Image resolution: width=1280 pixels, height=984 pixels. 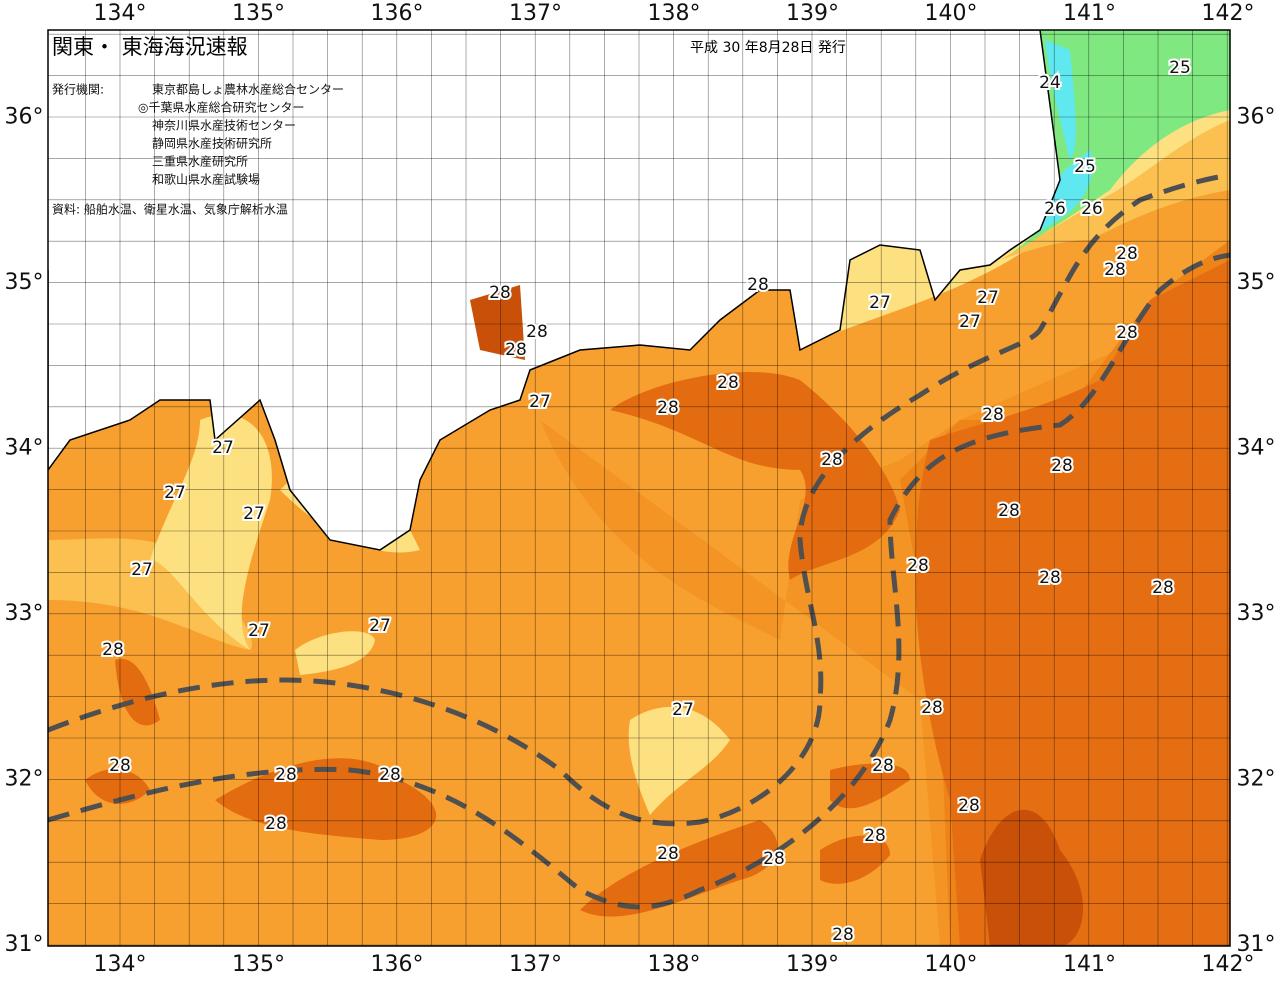 I want to click on issuer: 神奈川県水産技術センター, so click(x=224, y=125).